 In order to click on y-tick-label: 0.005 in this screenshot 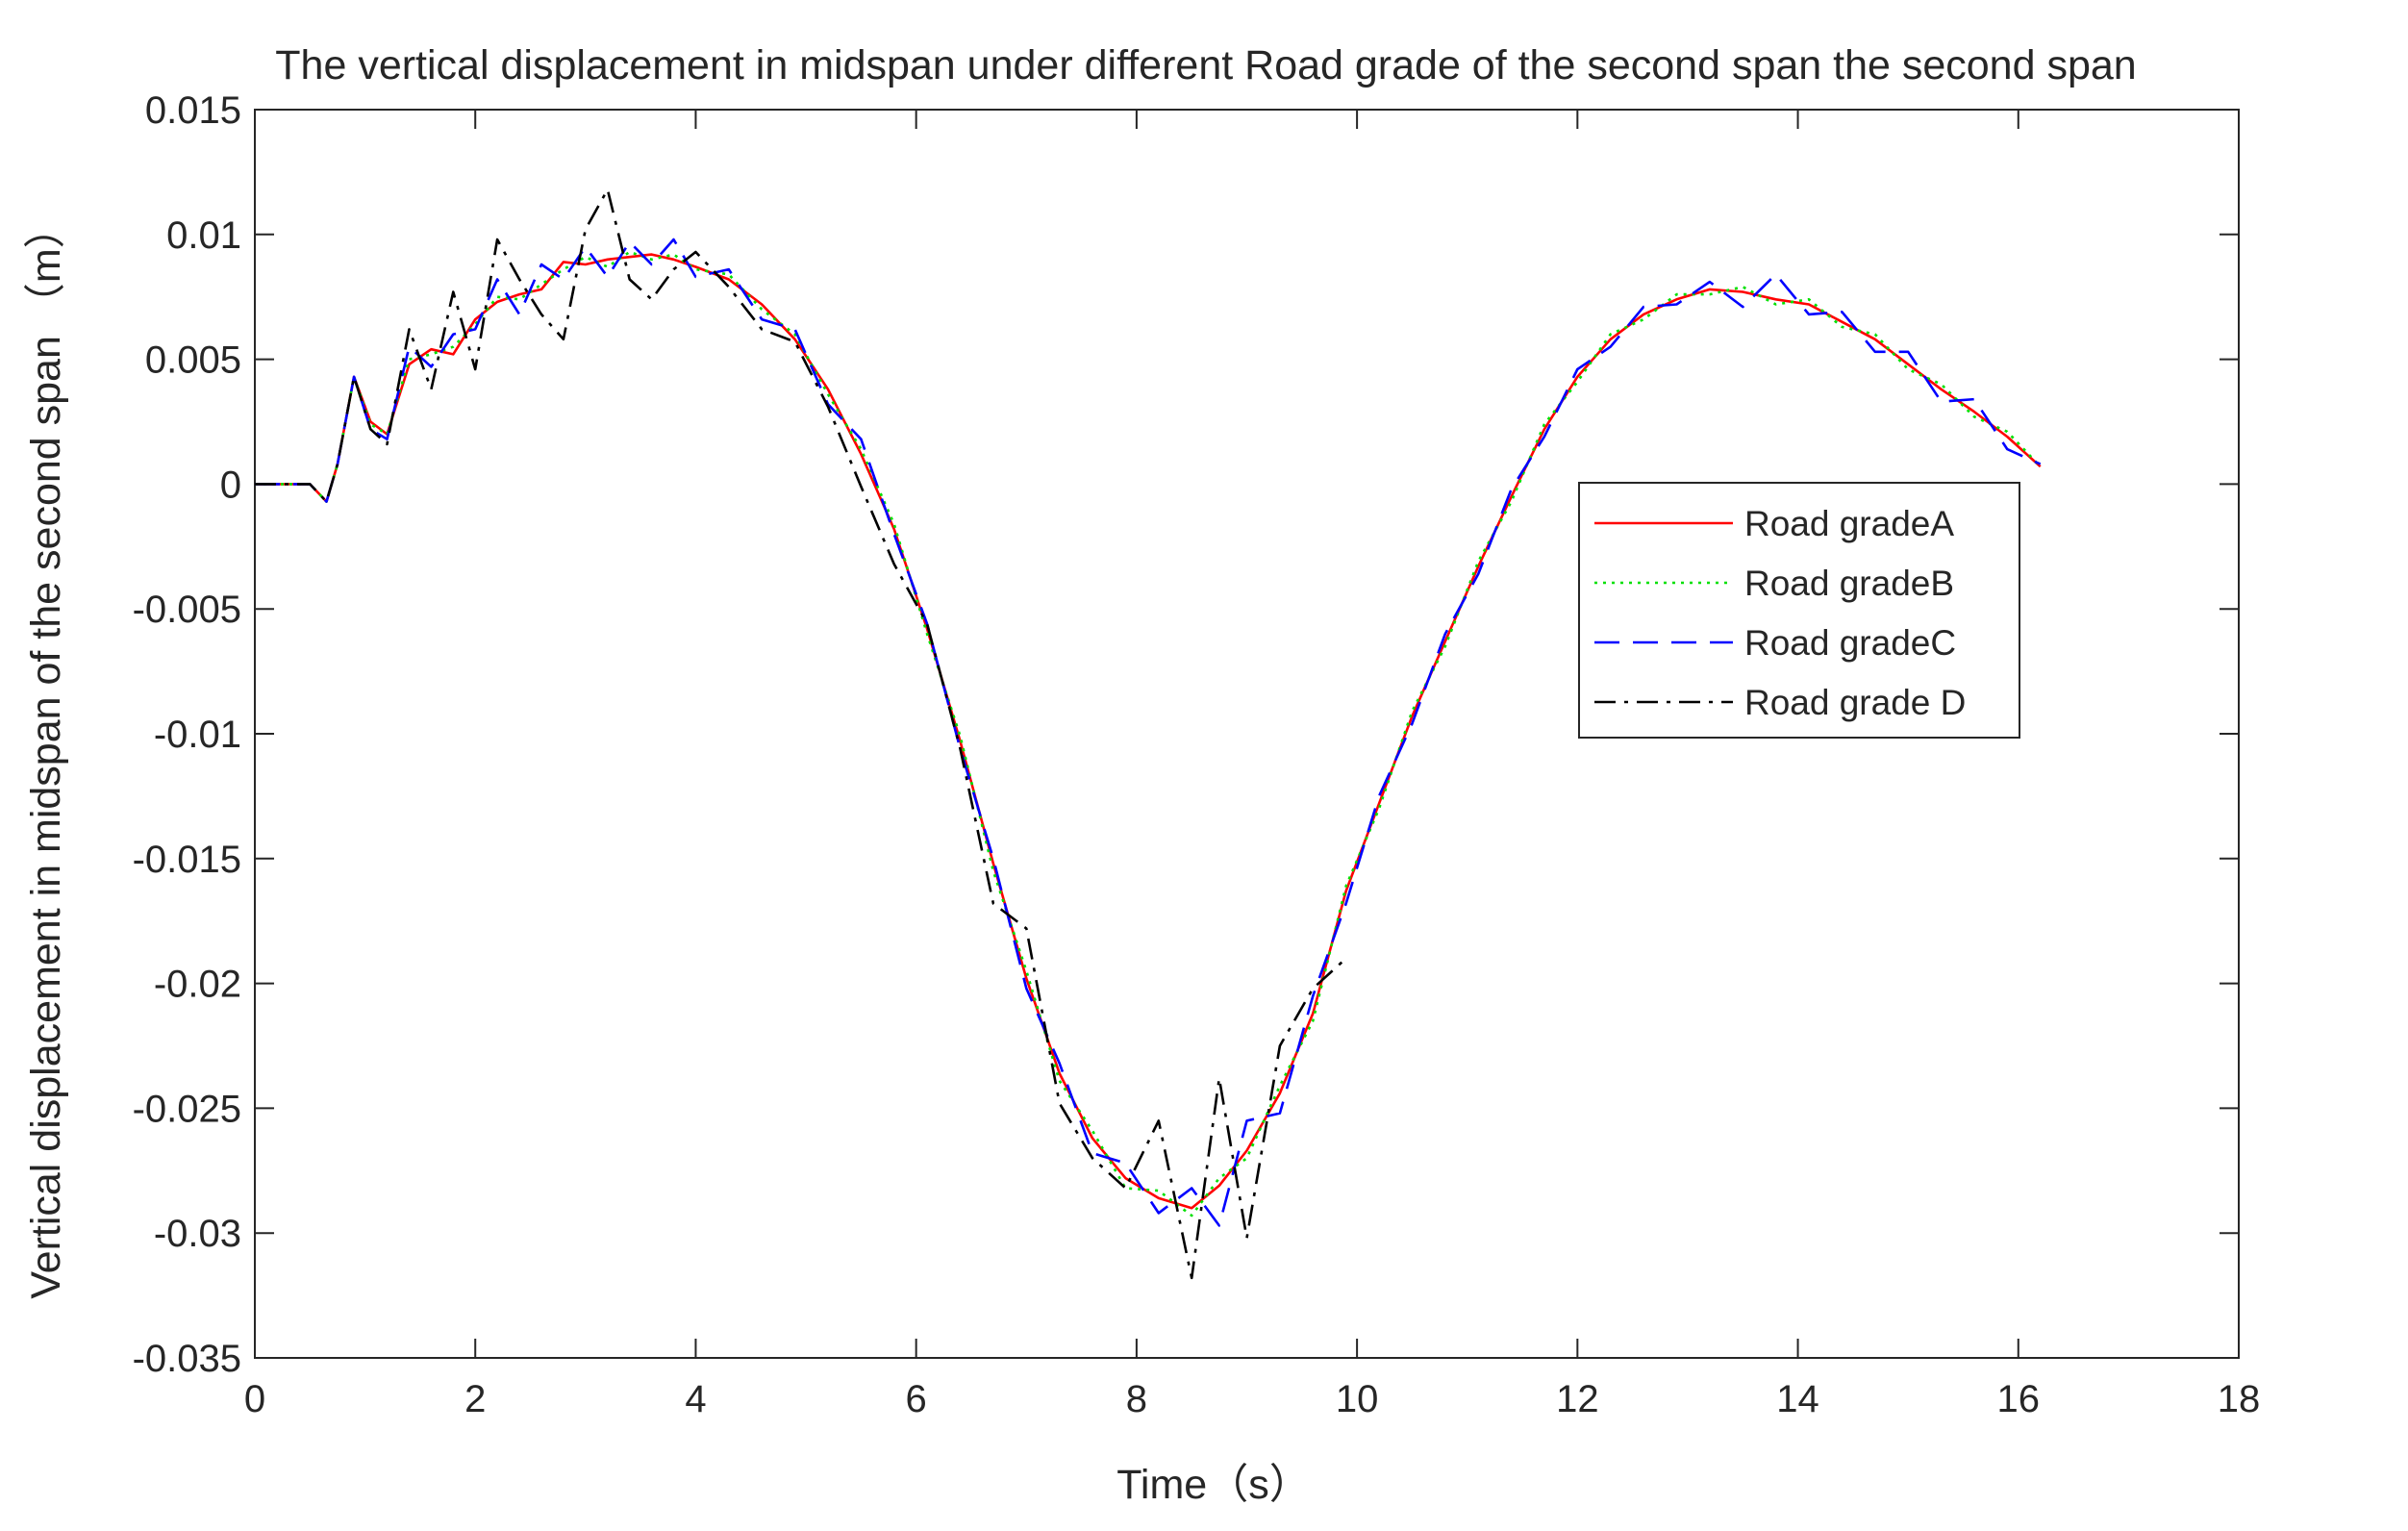, I will do `click(193, 360)`.